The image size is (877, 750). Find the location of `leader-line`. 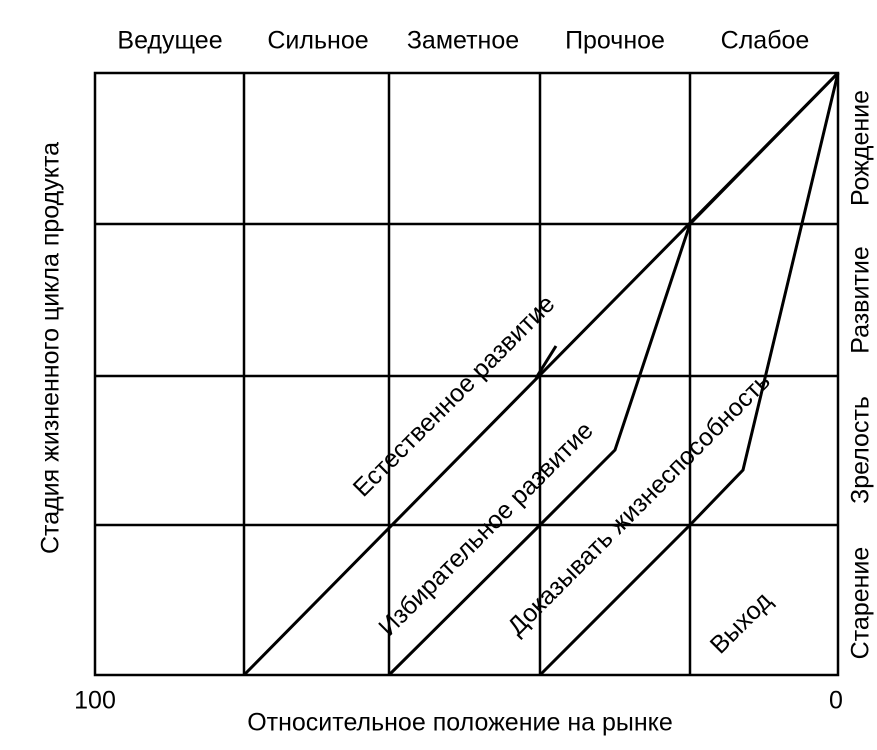

leader-line is located at coordinates (546, 362).